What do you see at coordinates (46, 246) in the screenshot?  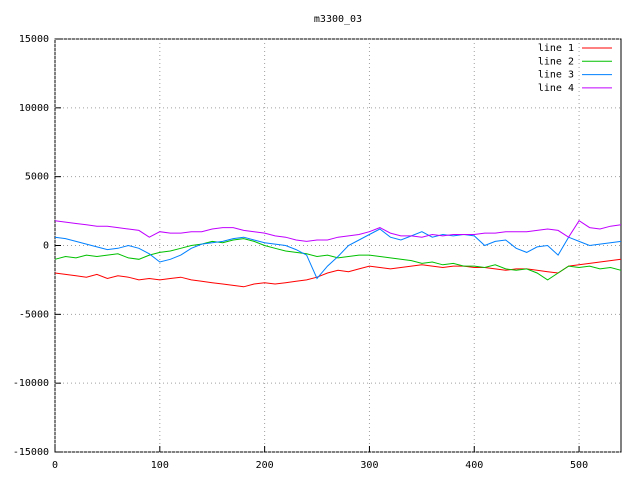 I see `y-tick-label: 0` at bounding box center [46, 246].